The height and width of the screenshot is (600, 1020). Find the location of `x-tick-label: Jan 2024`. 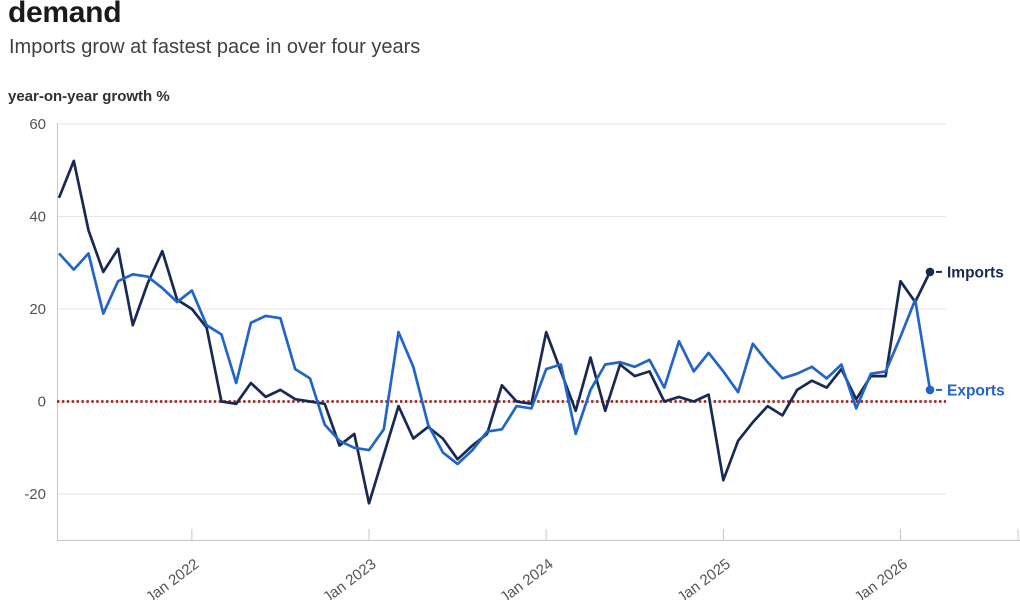

x-tick-label: Jan 2024 is located at coordinates (527, 578).